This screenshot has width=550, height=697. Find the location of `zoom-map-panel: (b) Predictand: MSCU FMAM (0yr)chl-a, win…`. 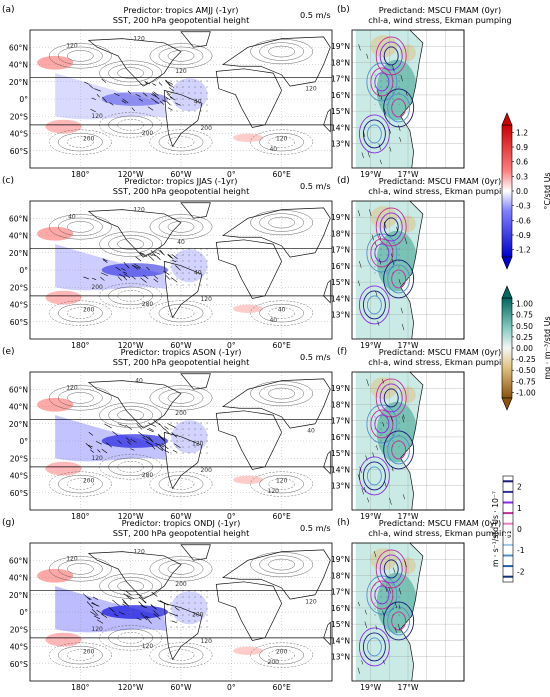

zoom-map-panel: (b) Predictand: MSCU FMAM (0yr)chl-a, win… is located at coordinates (421, 92).